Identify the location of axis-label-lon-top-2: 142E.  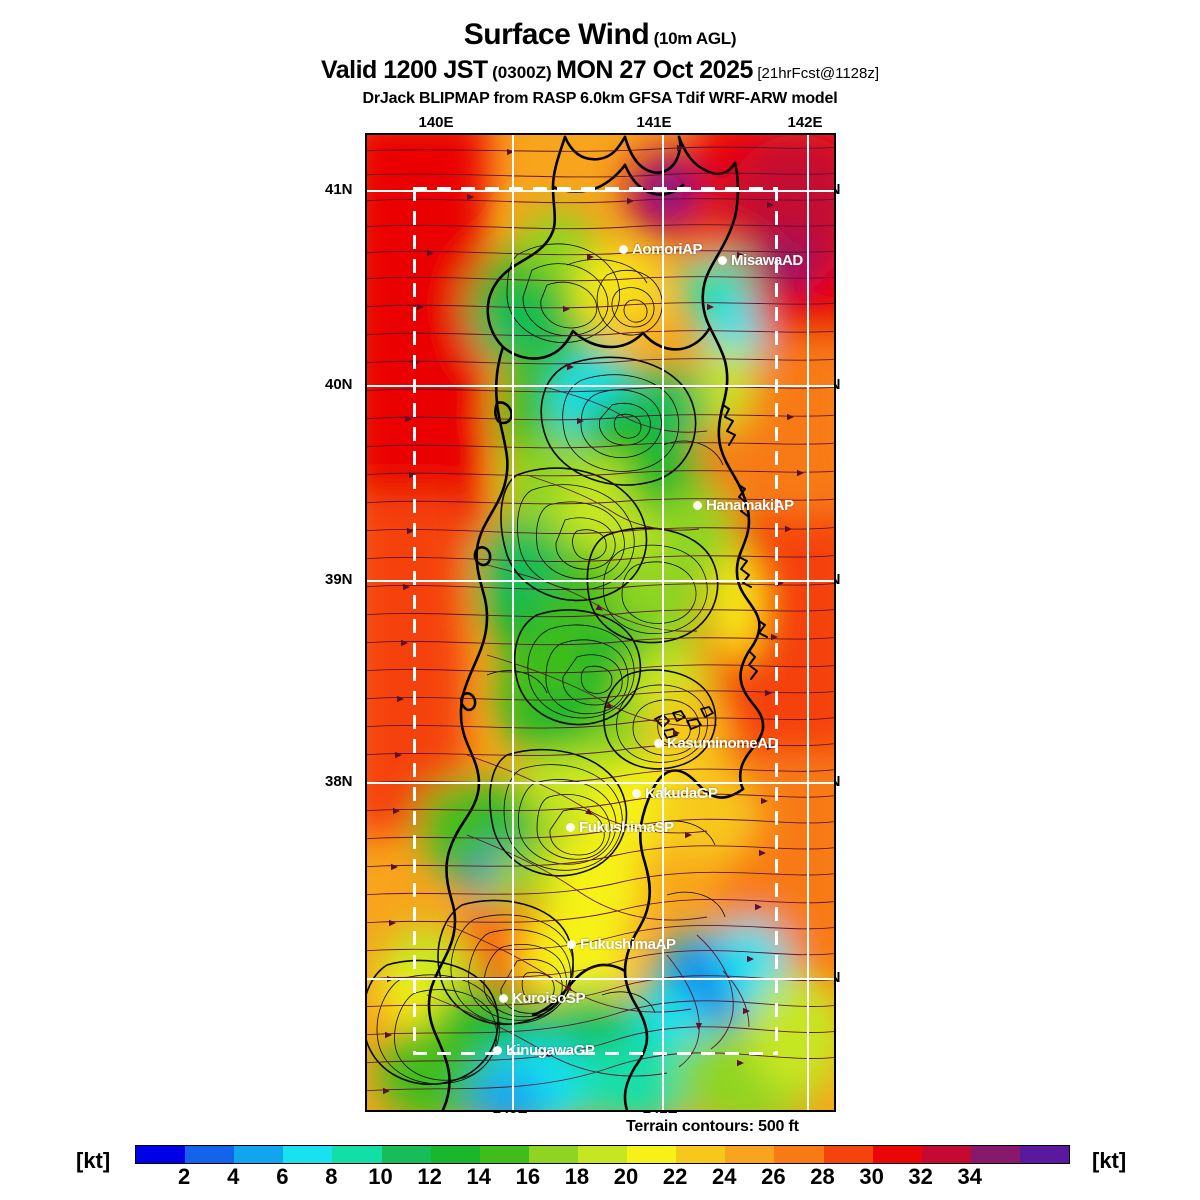
(805, 122).